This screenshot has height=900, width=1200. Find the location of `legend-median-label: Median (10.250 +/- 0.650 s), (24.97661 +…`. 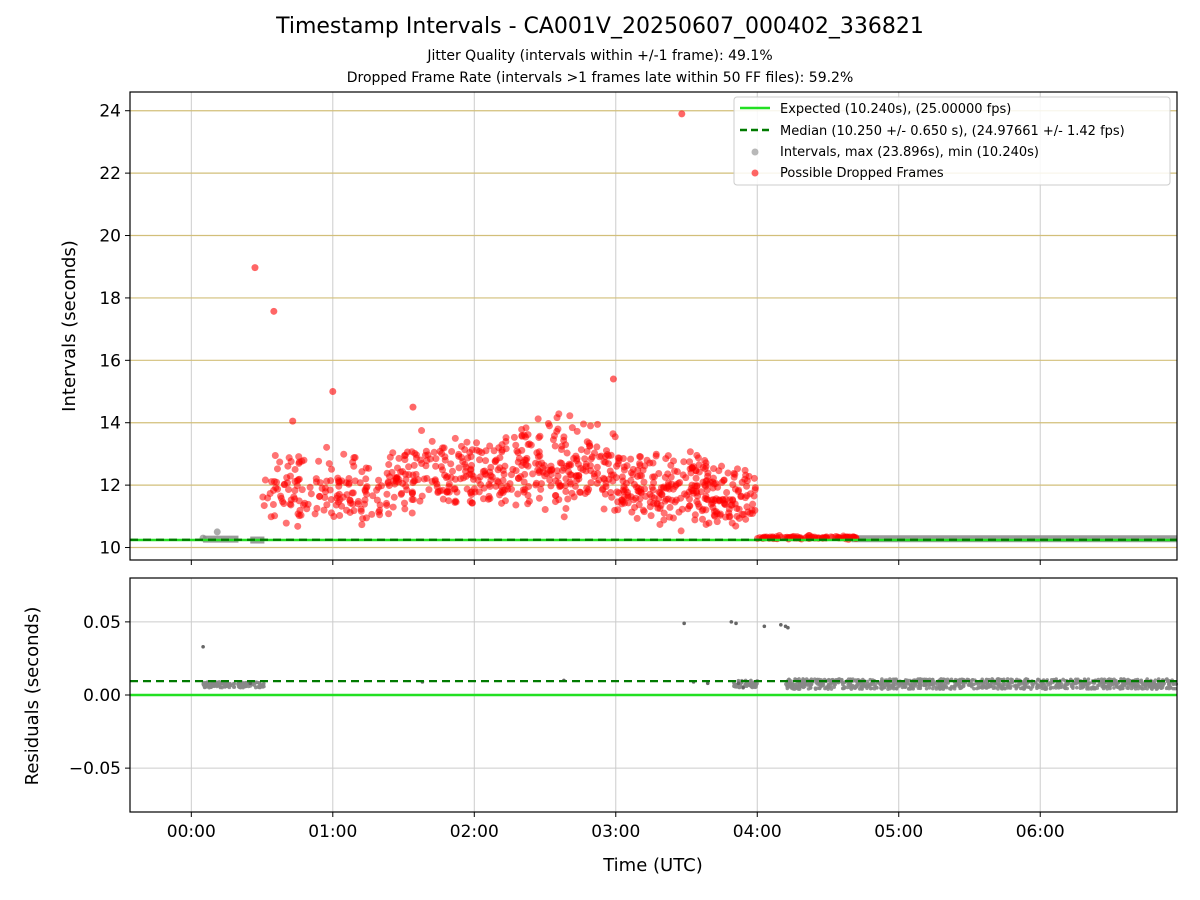

legend-median-label: Median (10.250 +/- 0.650 s), (24.97661 +… is located at coordinates (952, 131).